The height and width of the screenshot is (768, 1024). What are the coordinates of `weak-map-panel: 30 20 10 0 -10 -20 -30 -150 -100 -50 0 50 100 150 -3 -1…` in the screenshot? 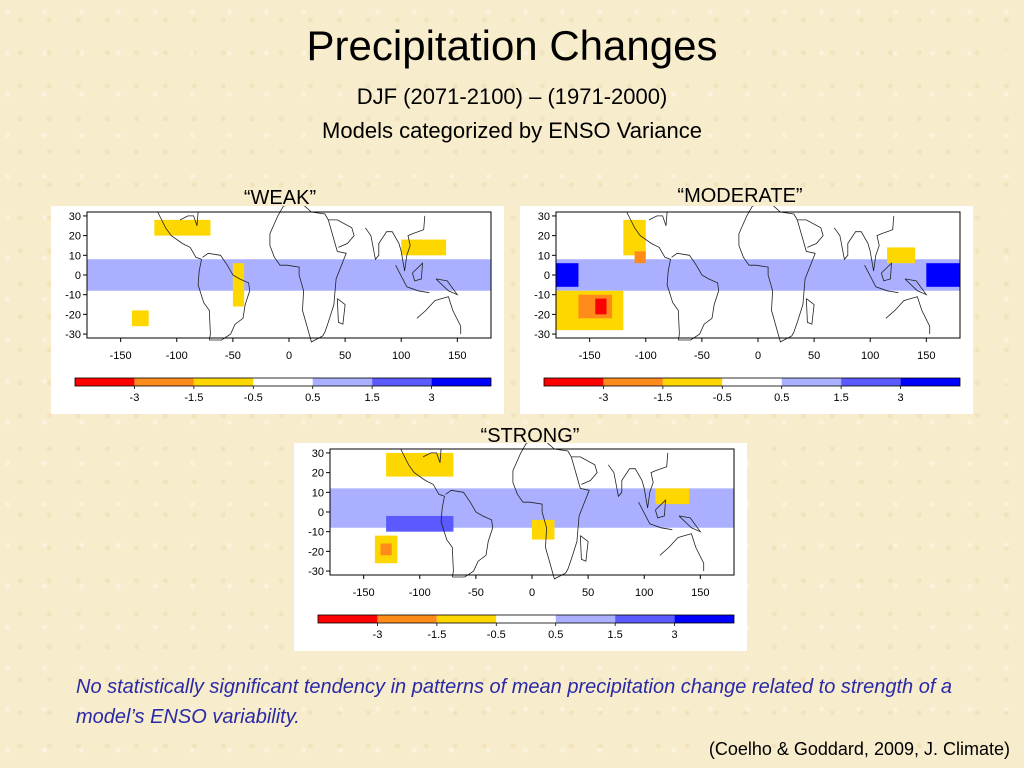 It's located at (277, 310).